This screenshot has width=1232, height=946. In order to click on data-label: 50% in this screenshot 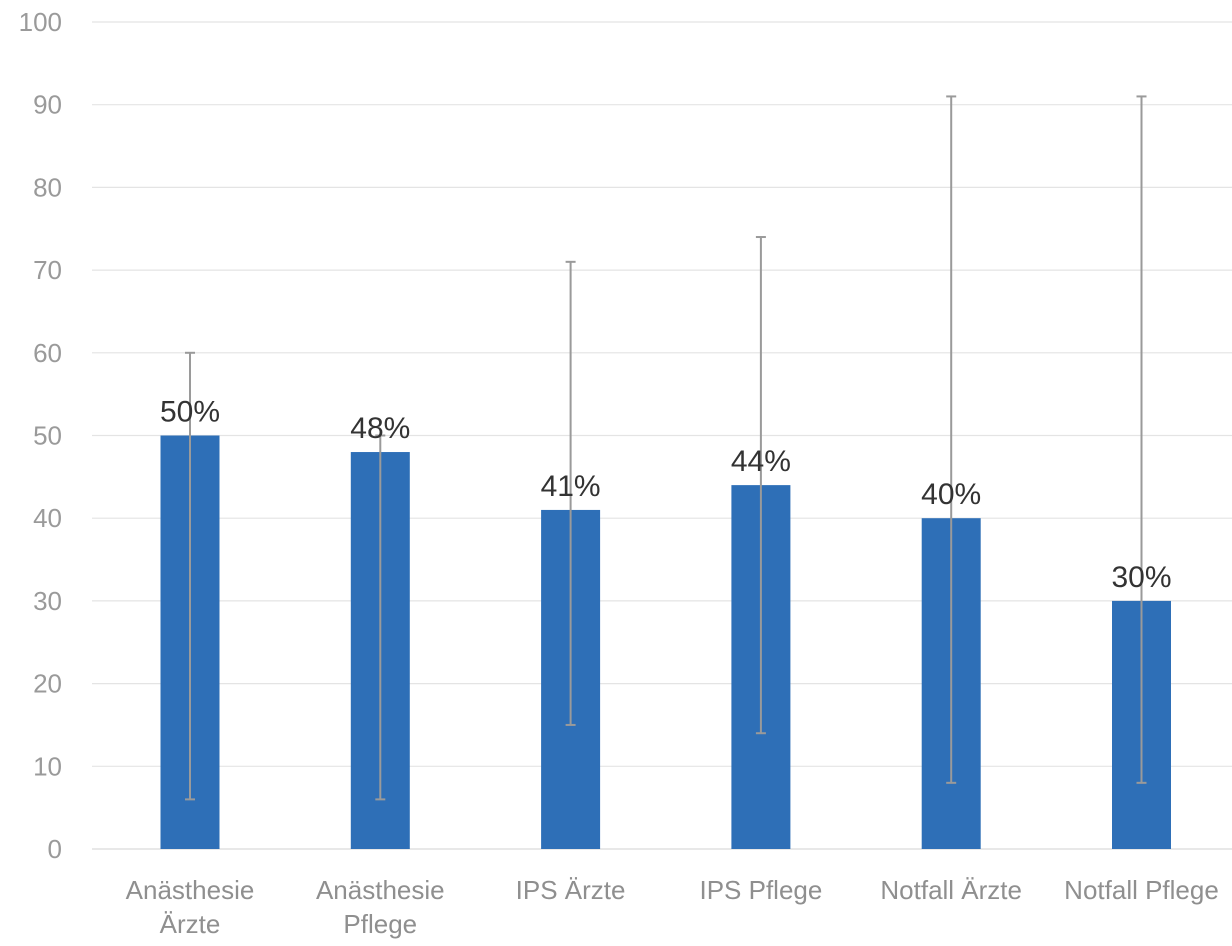, I will do `click(190, 412)`.